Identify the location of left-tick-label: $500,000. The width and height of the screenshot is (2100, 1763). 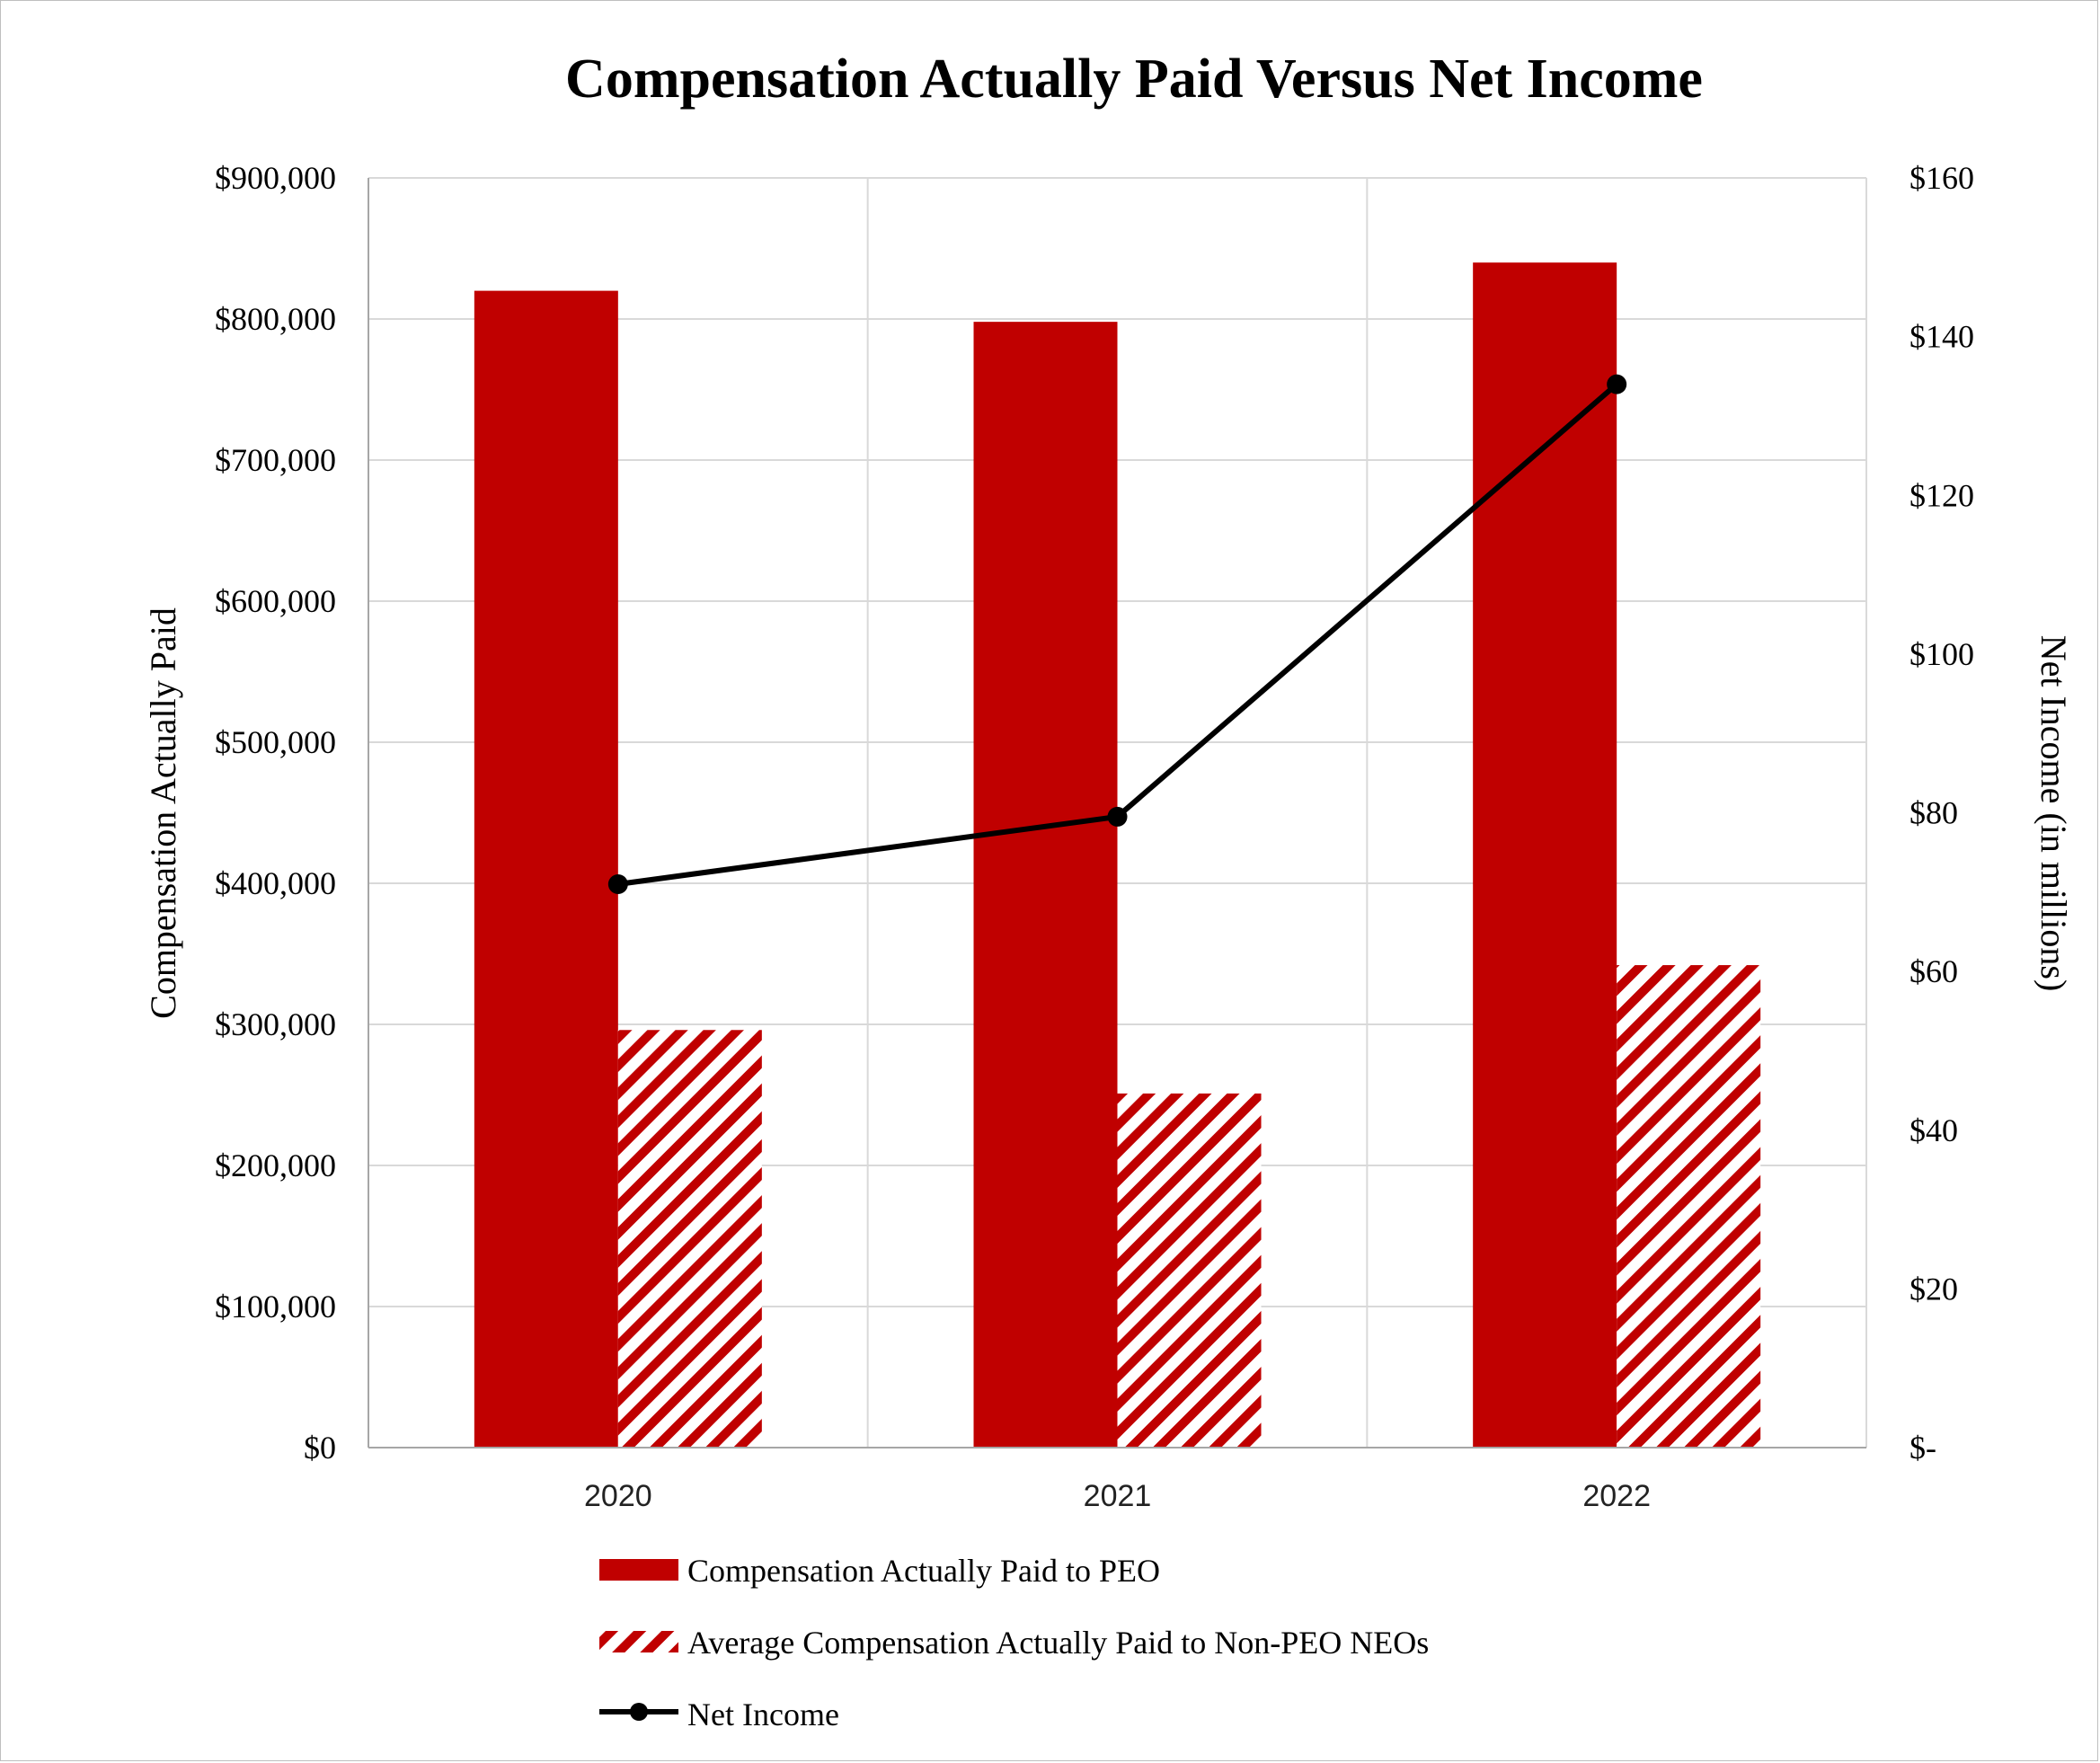
(275, 742).